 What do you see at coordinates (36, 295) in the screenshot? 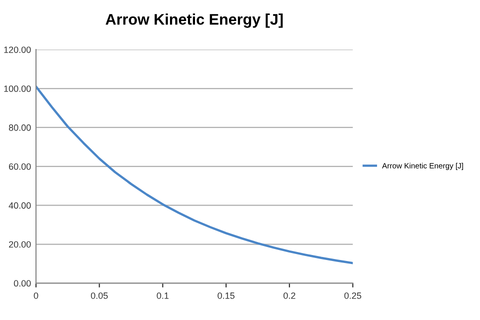
I see `x-tick-label: 0` at bounding box center [36, 295].